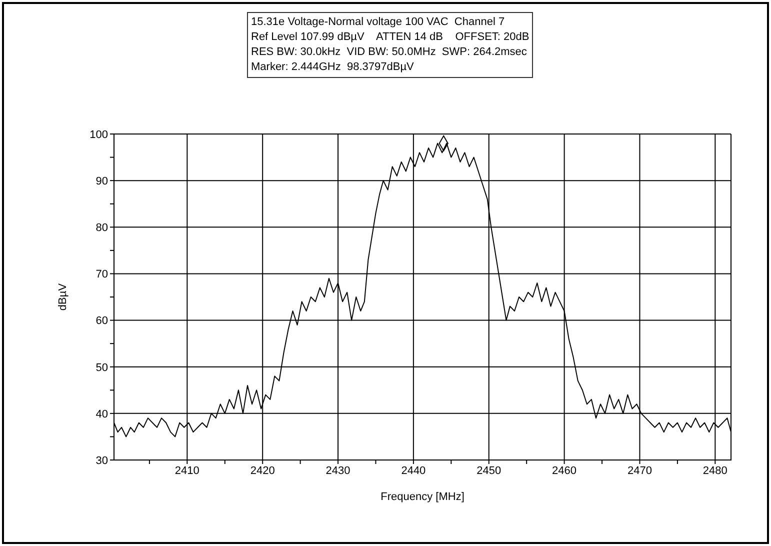  Describe the element at coordinates (333, 67) in the screenshot. I see `text: Marker: 2.444GHz 98.3797dBµV` at that location.